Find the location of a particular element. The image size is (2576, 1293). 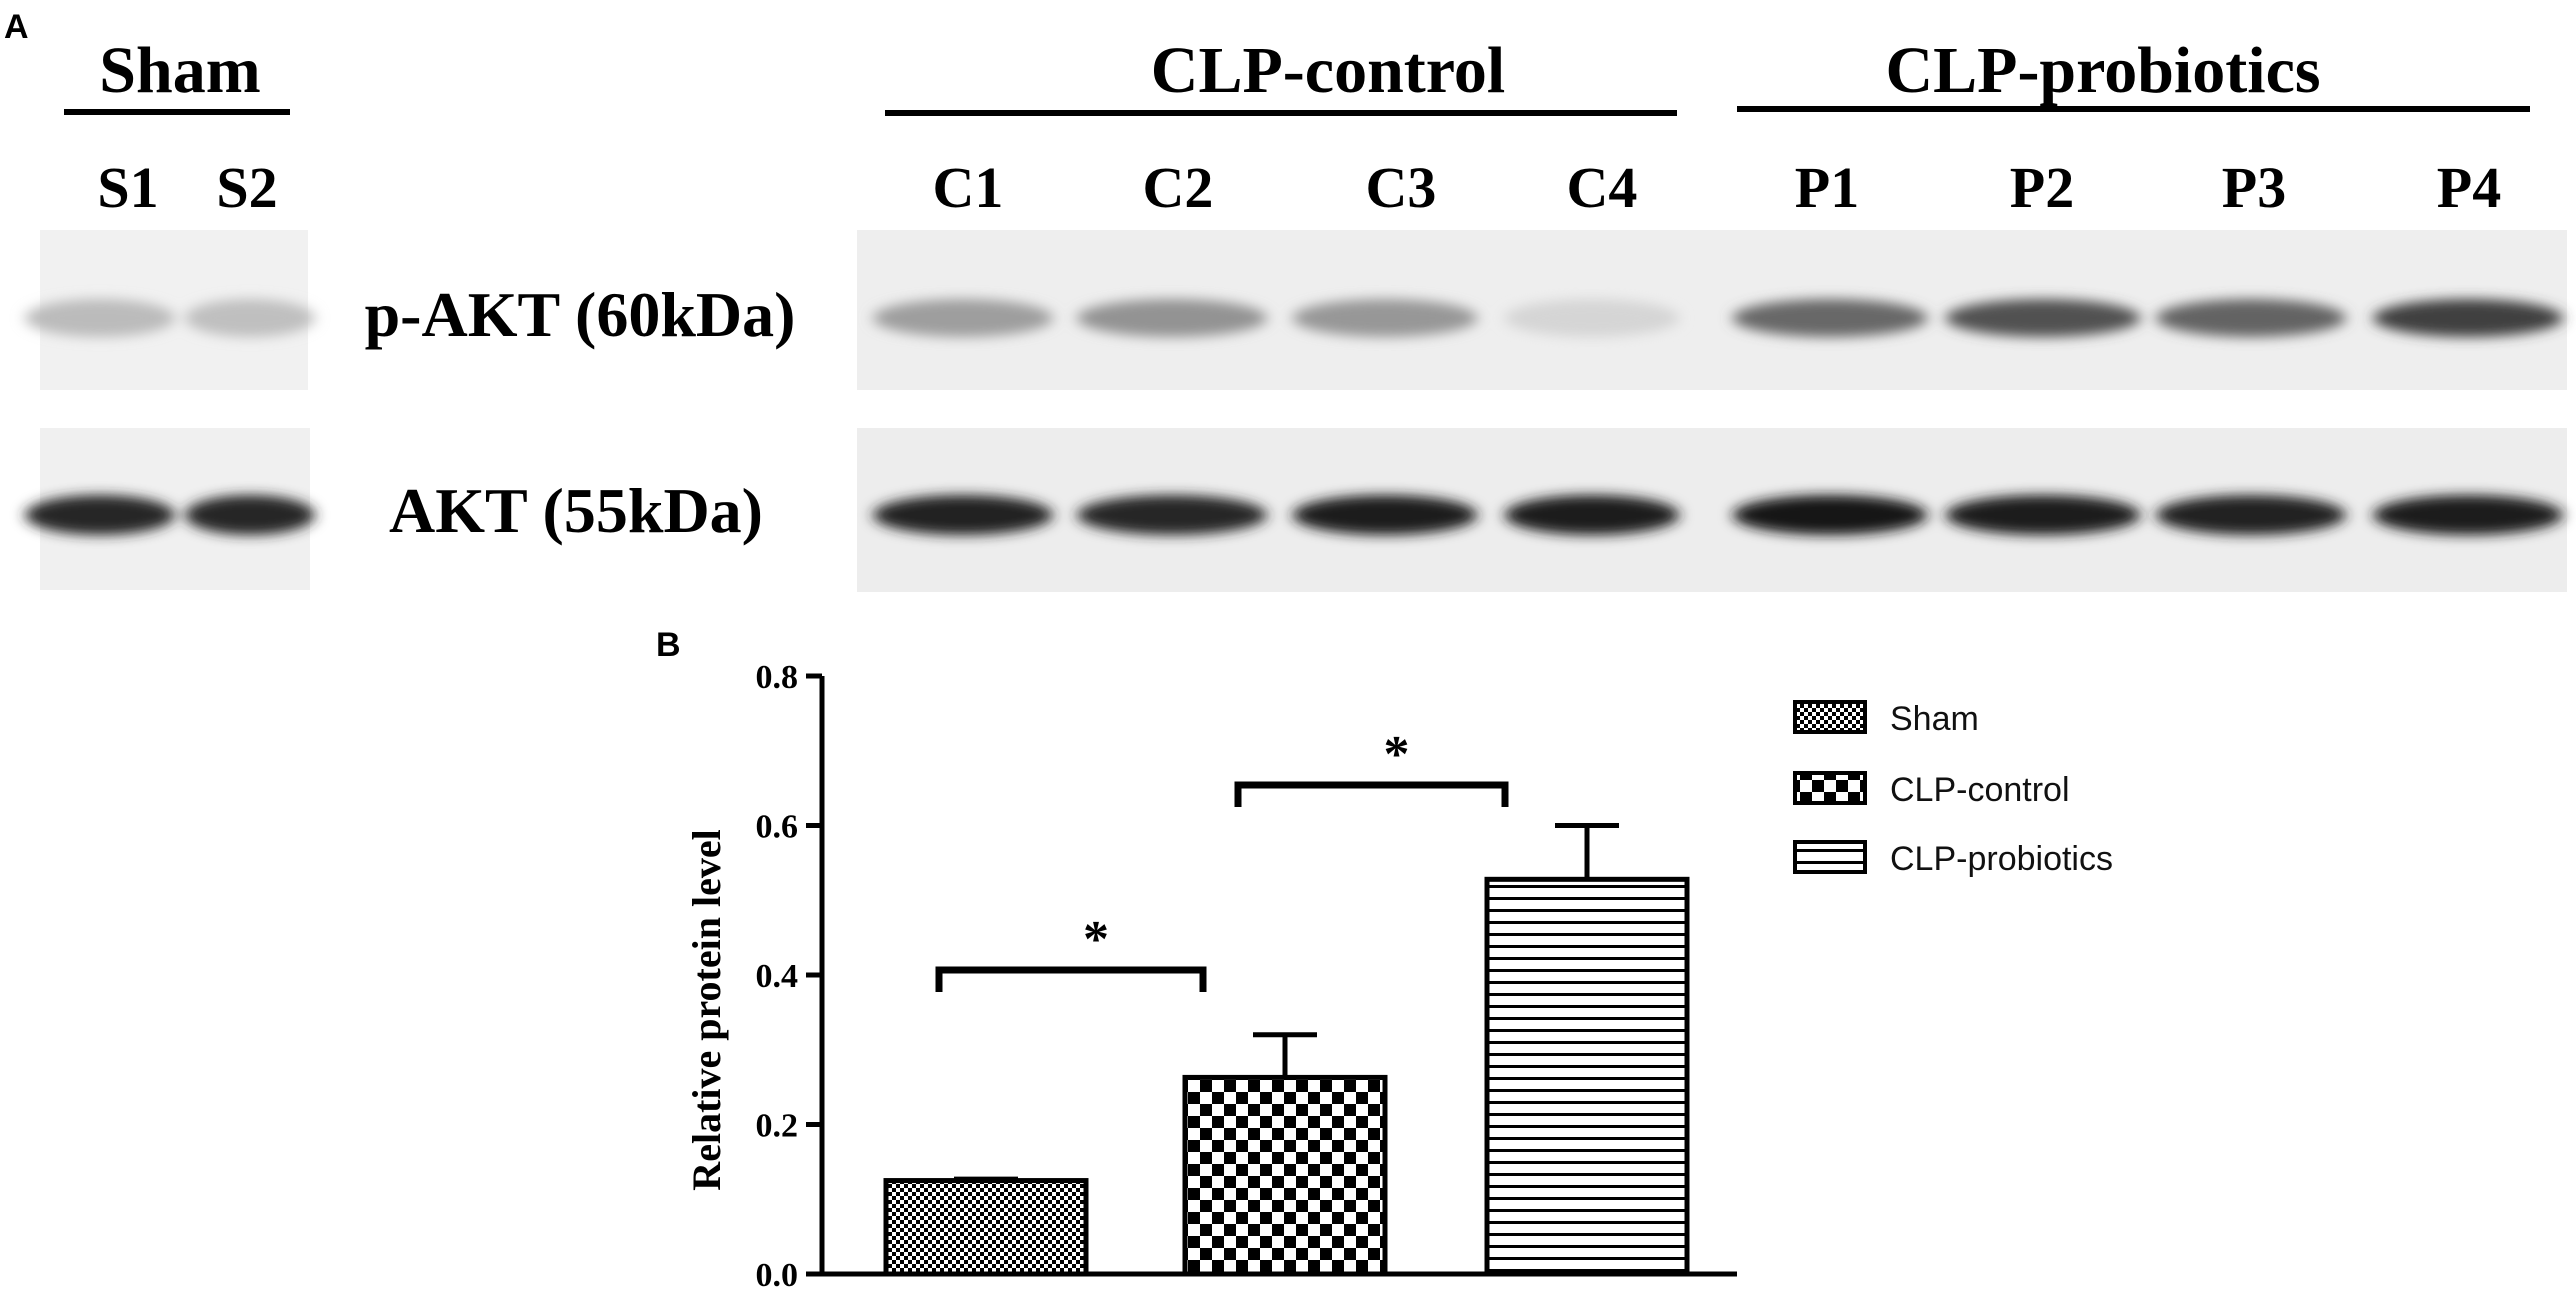

lane-label-p3: P3 is located at coordinates (2254, 187).